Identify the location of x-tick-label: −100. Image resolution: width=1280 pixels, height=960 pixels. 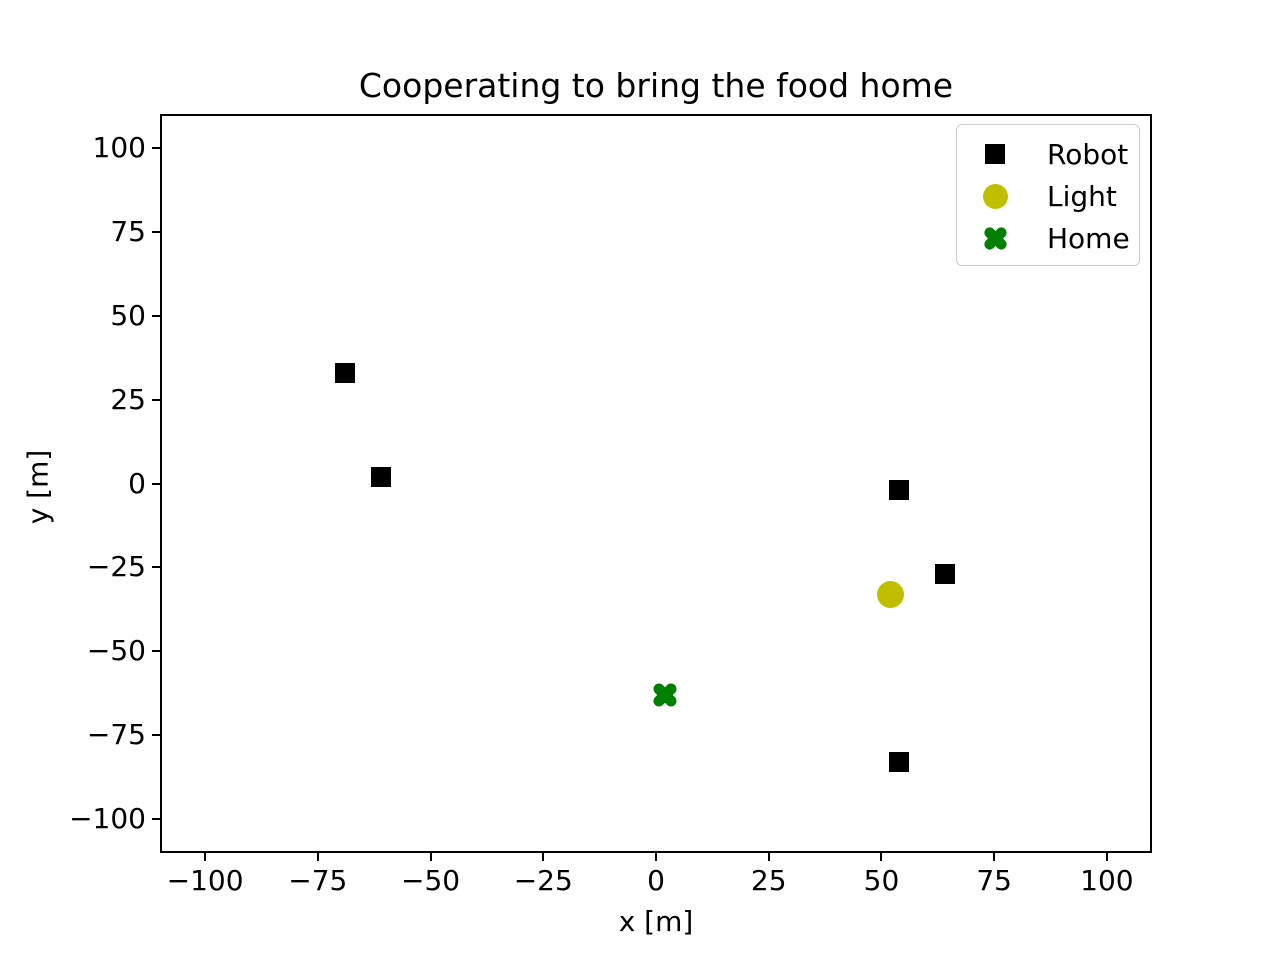
(205, 880).